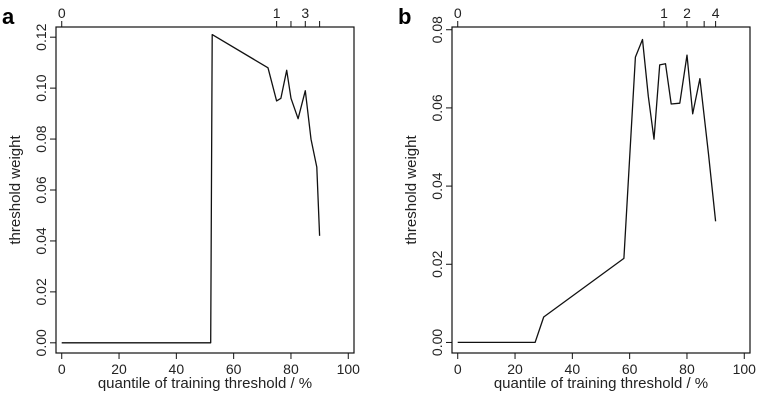 The height and width of the screenshot is (395, 761). I want to click on panel-b-top-tick-label: 1, so click(664, 13).